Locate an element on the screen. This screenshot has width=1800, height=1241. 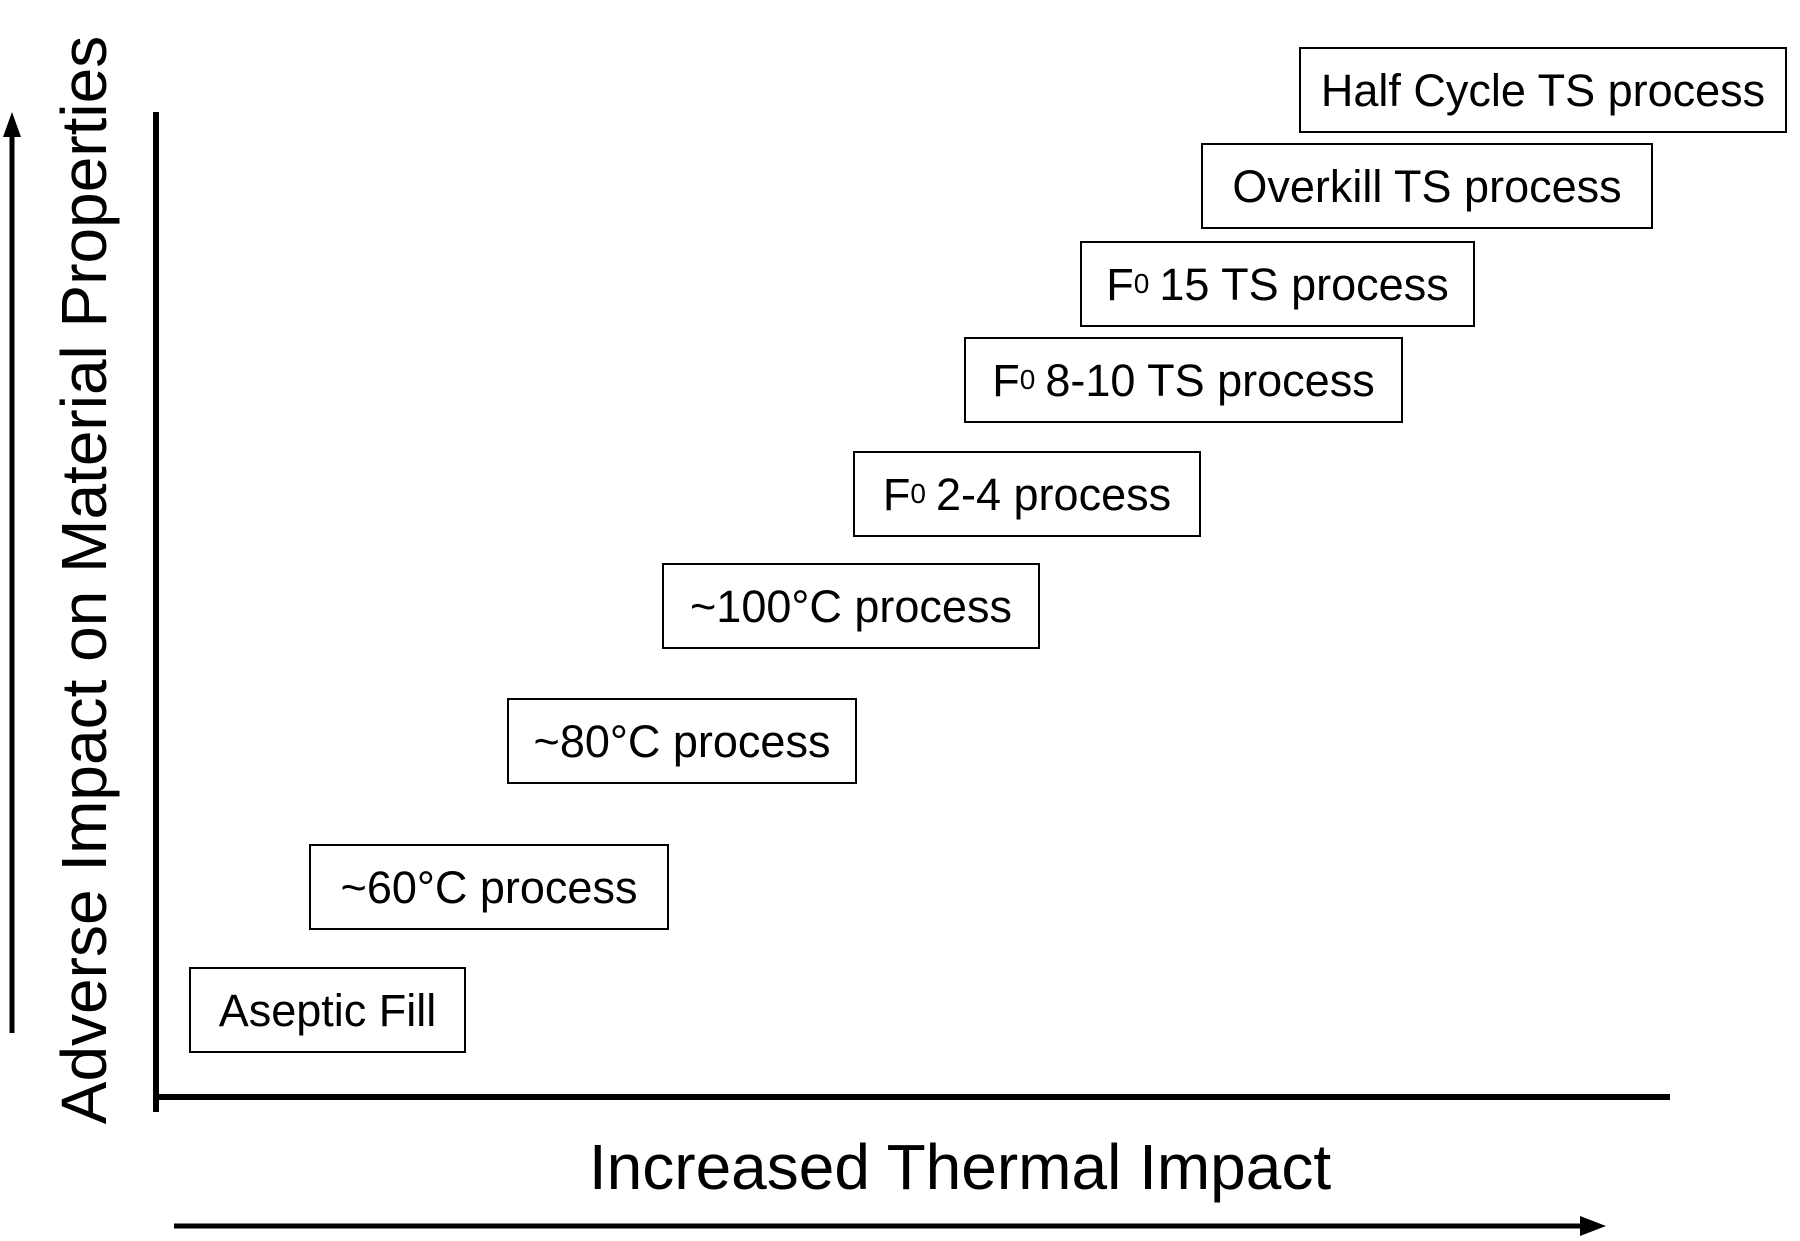
process-label: 15 TS process is located at coordinates (1304, 284).